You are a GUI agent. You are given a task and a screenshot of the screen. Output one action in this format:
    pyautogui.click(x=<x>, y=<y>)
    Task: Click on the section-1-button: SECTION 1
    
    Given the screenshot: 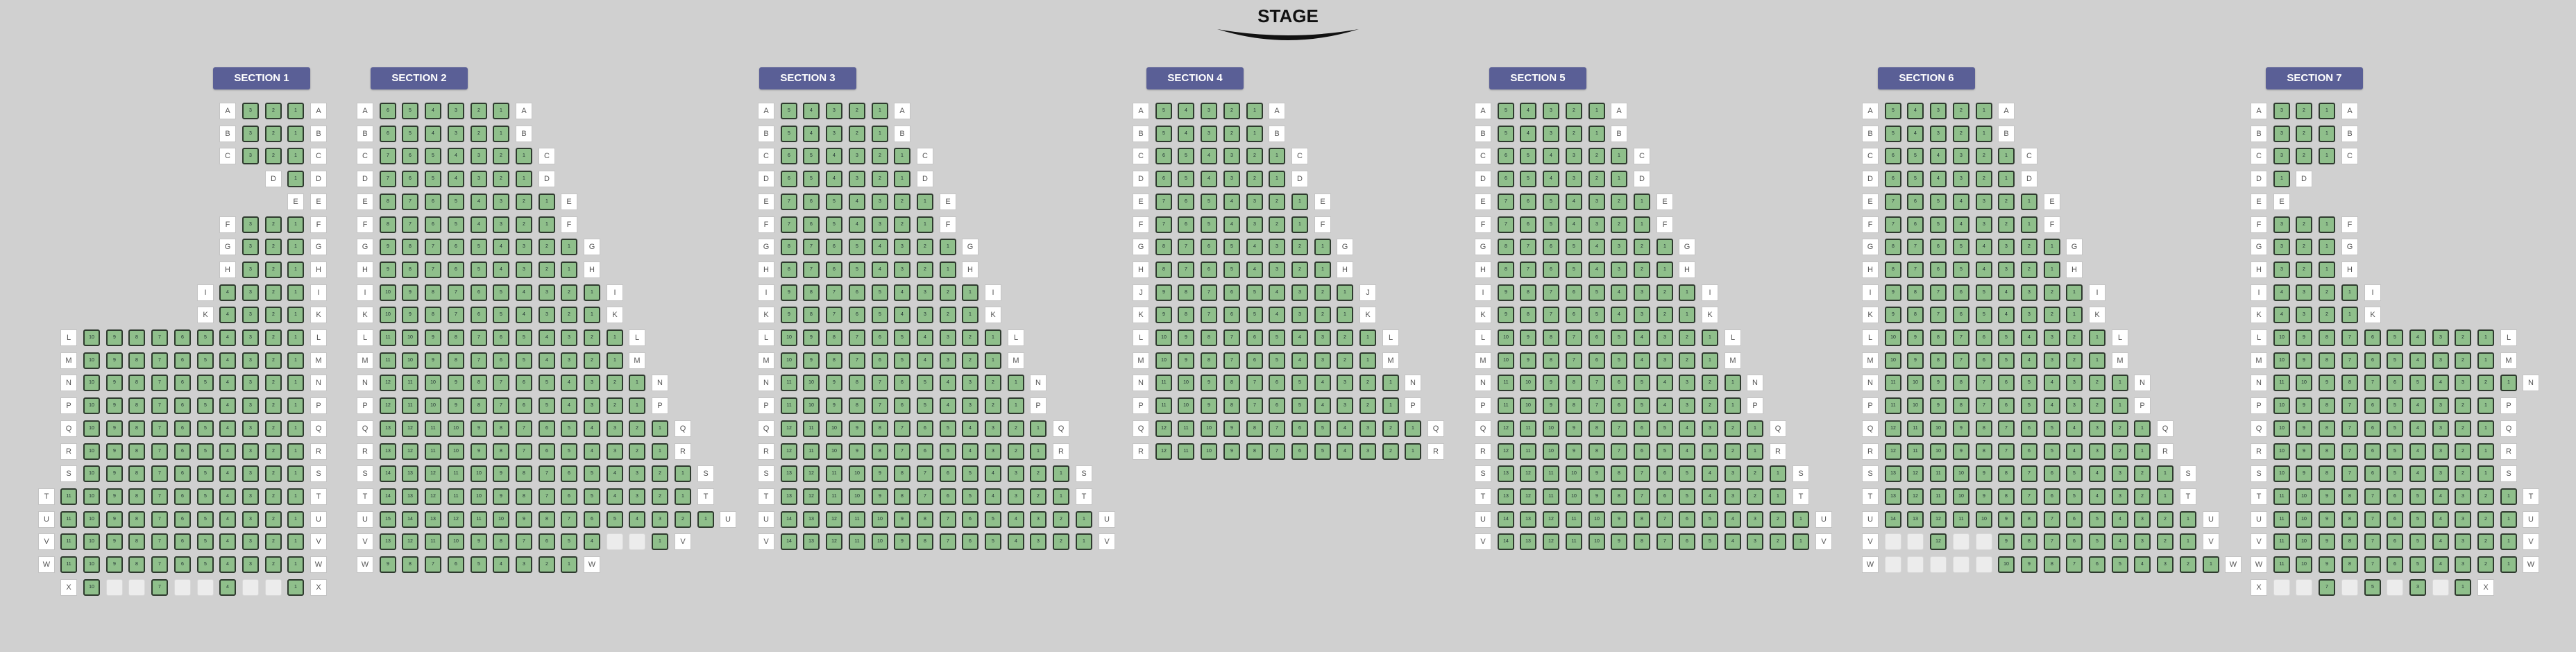 What is the action you would take?
    pyautogui.click(x=261, y=78)
    